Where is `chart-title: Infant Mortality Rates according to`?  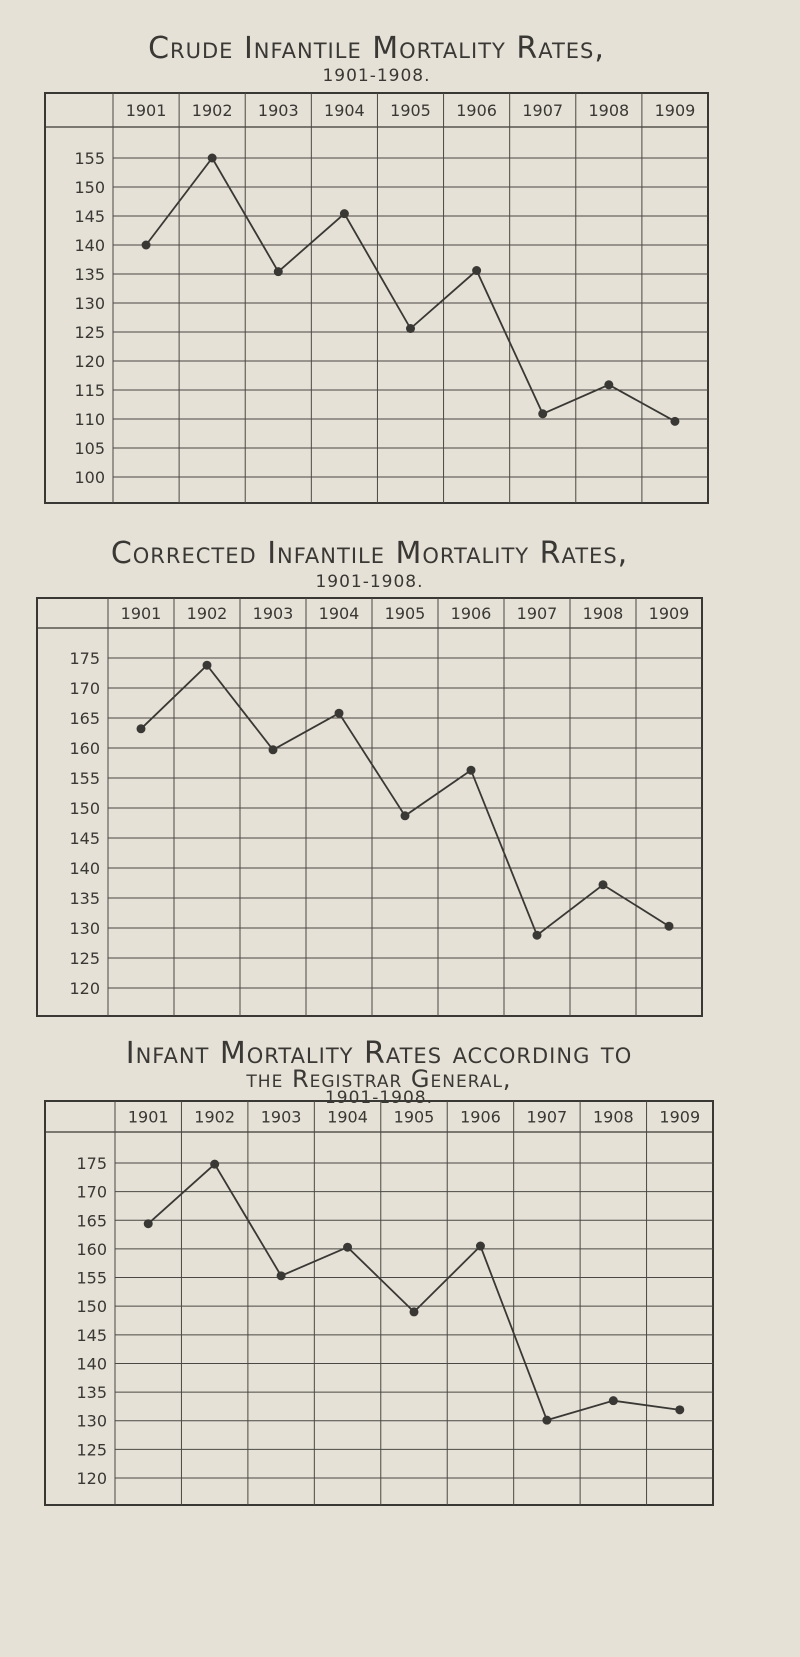
chart-title: Infant Mortality Rates according to is located at coordinates (379, 1053).